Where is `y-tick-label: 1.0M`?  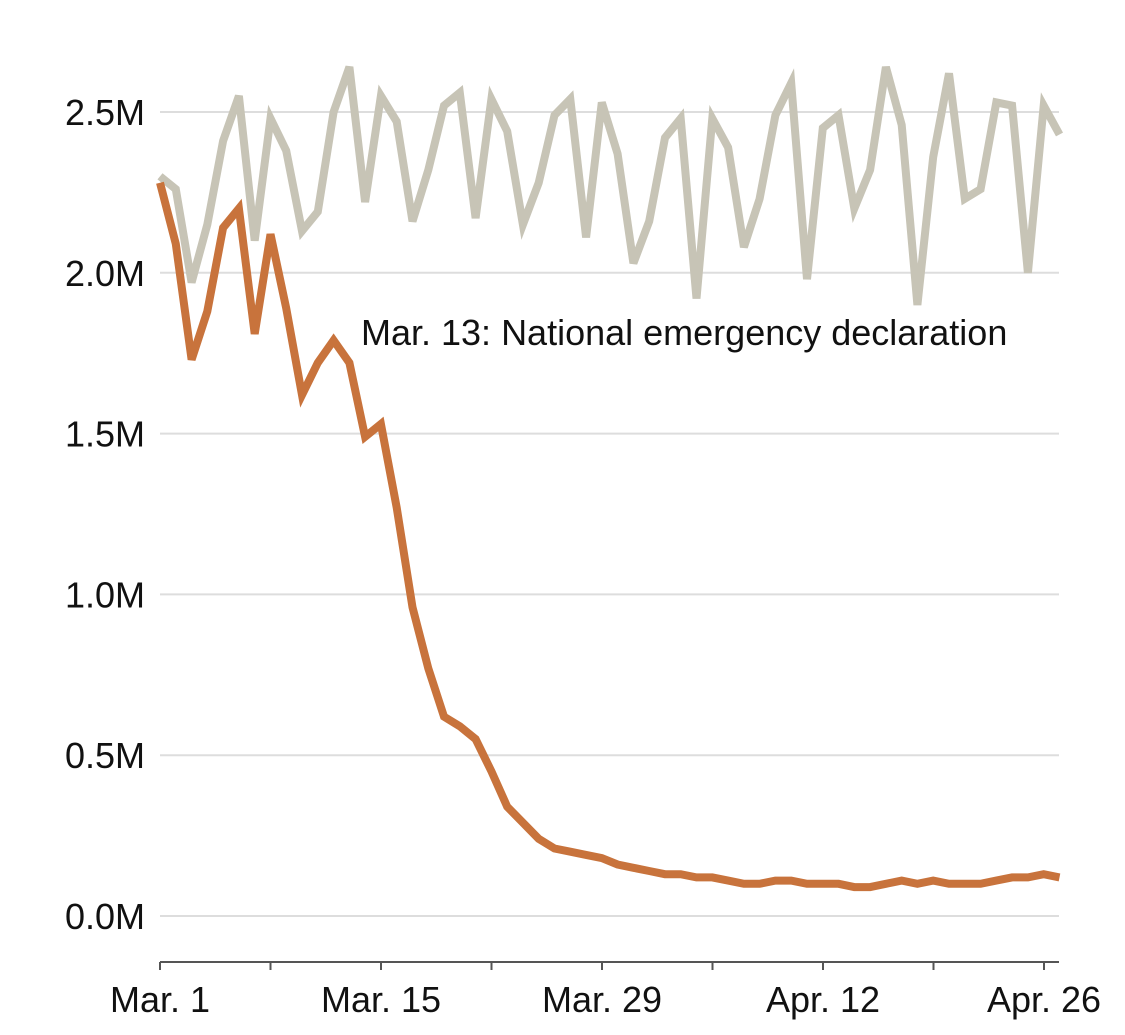 y-tick-label: 1.0M is located at coordinates (105, 594).